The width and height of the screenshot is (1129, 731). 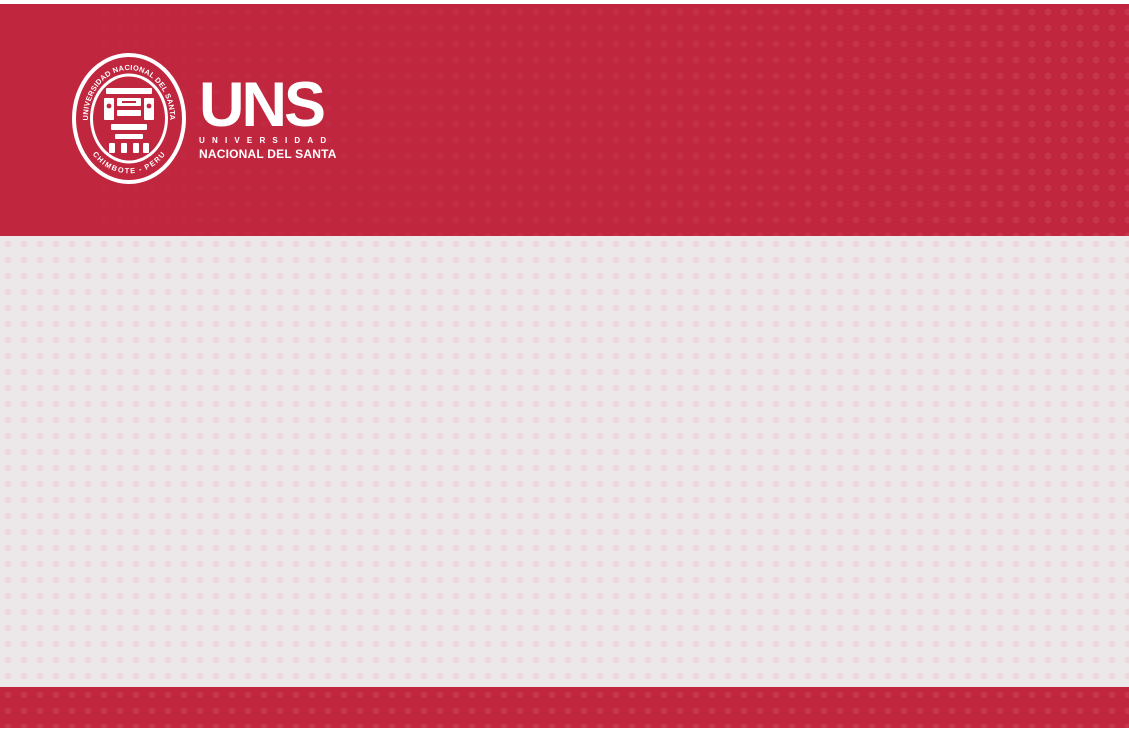 I want to click on wordmark: UNS UNIVERSIDAD NACIONAL DEL SANTA, so click(x=268, y=115).